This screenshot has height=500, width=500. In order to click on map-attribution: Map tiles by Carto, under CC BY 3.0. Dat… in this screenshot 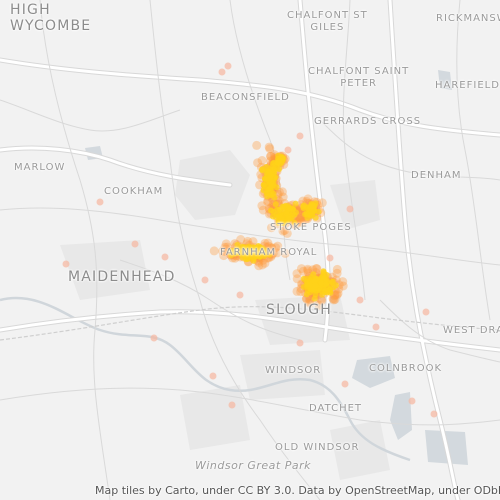, I will do `click(297, 490)`.